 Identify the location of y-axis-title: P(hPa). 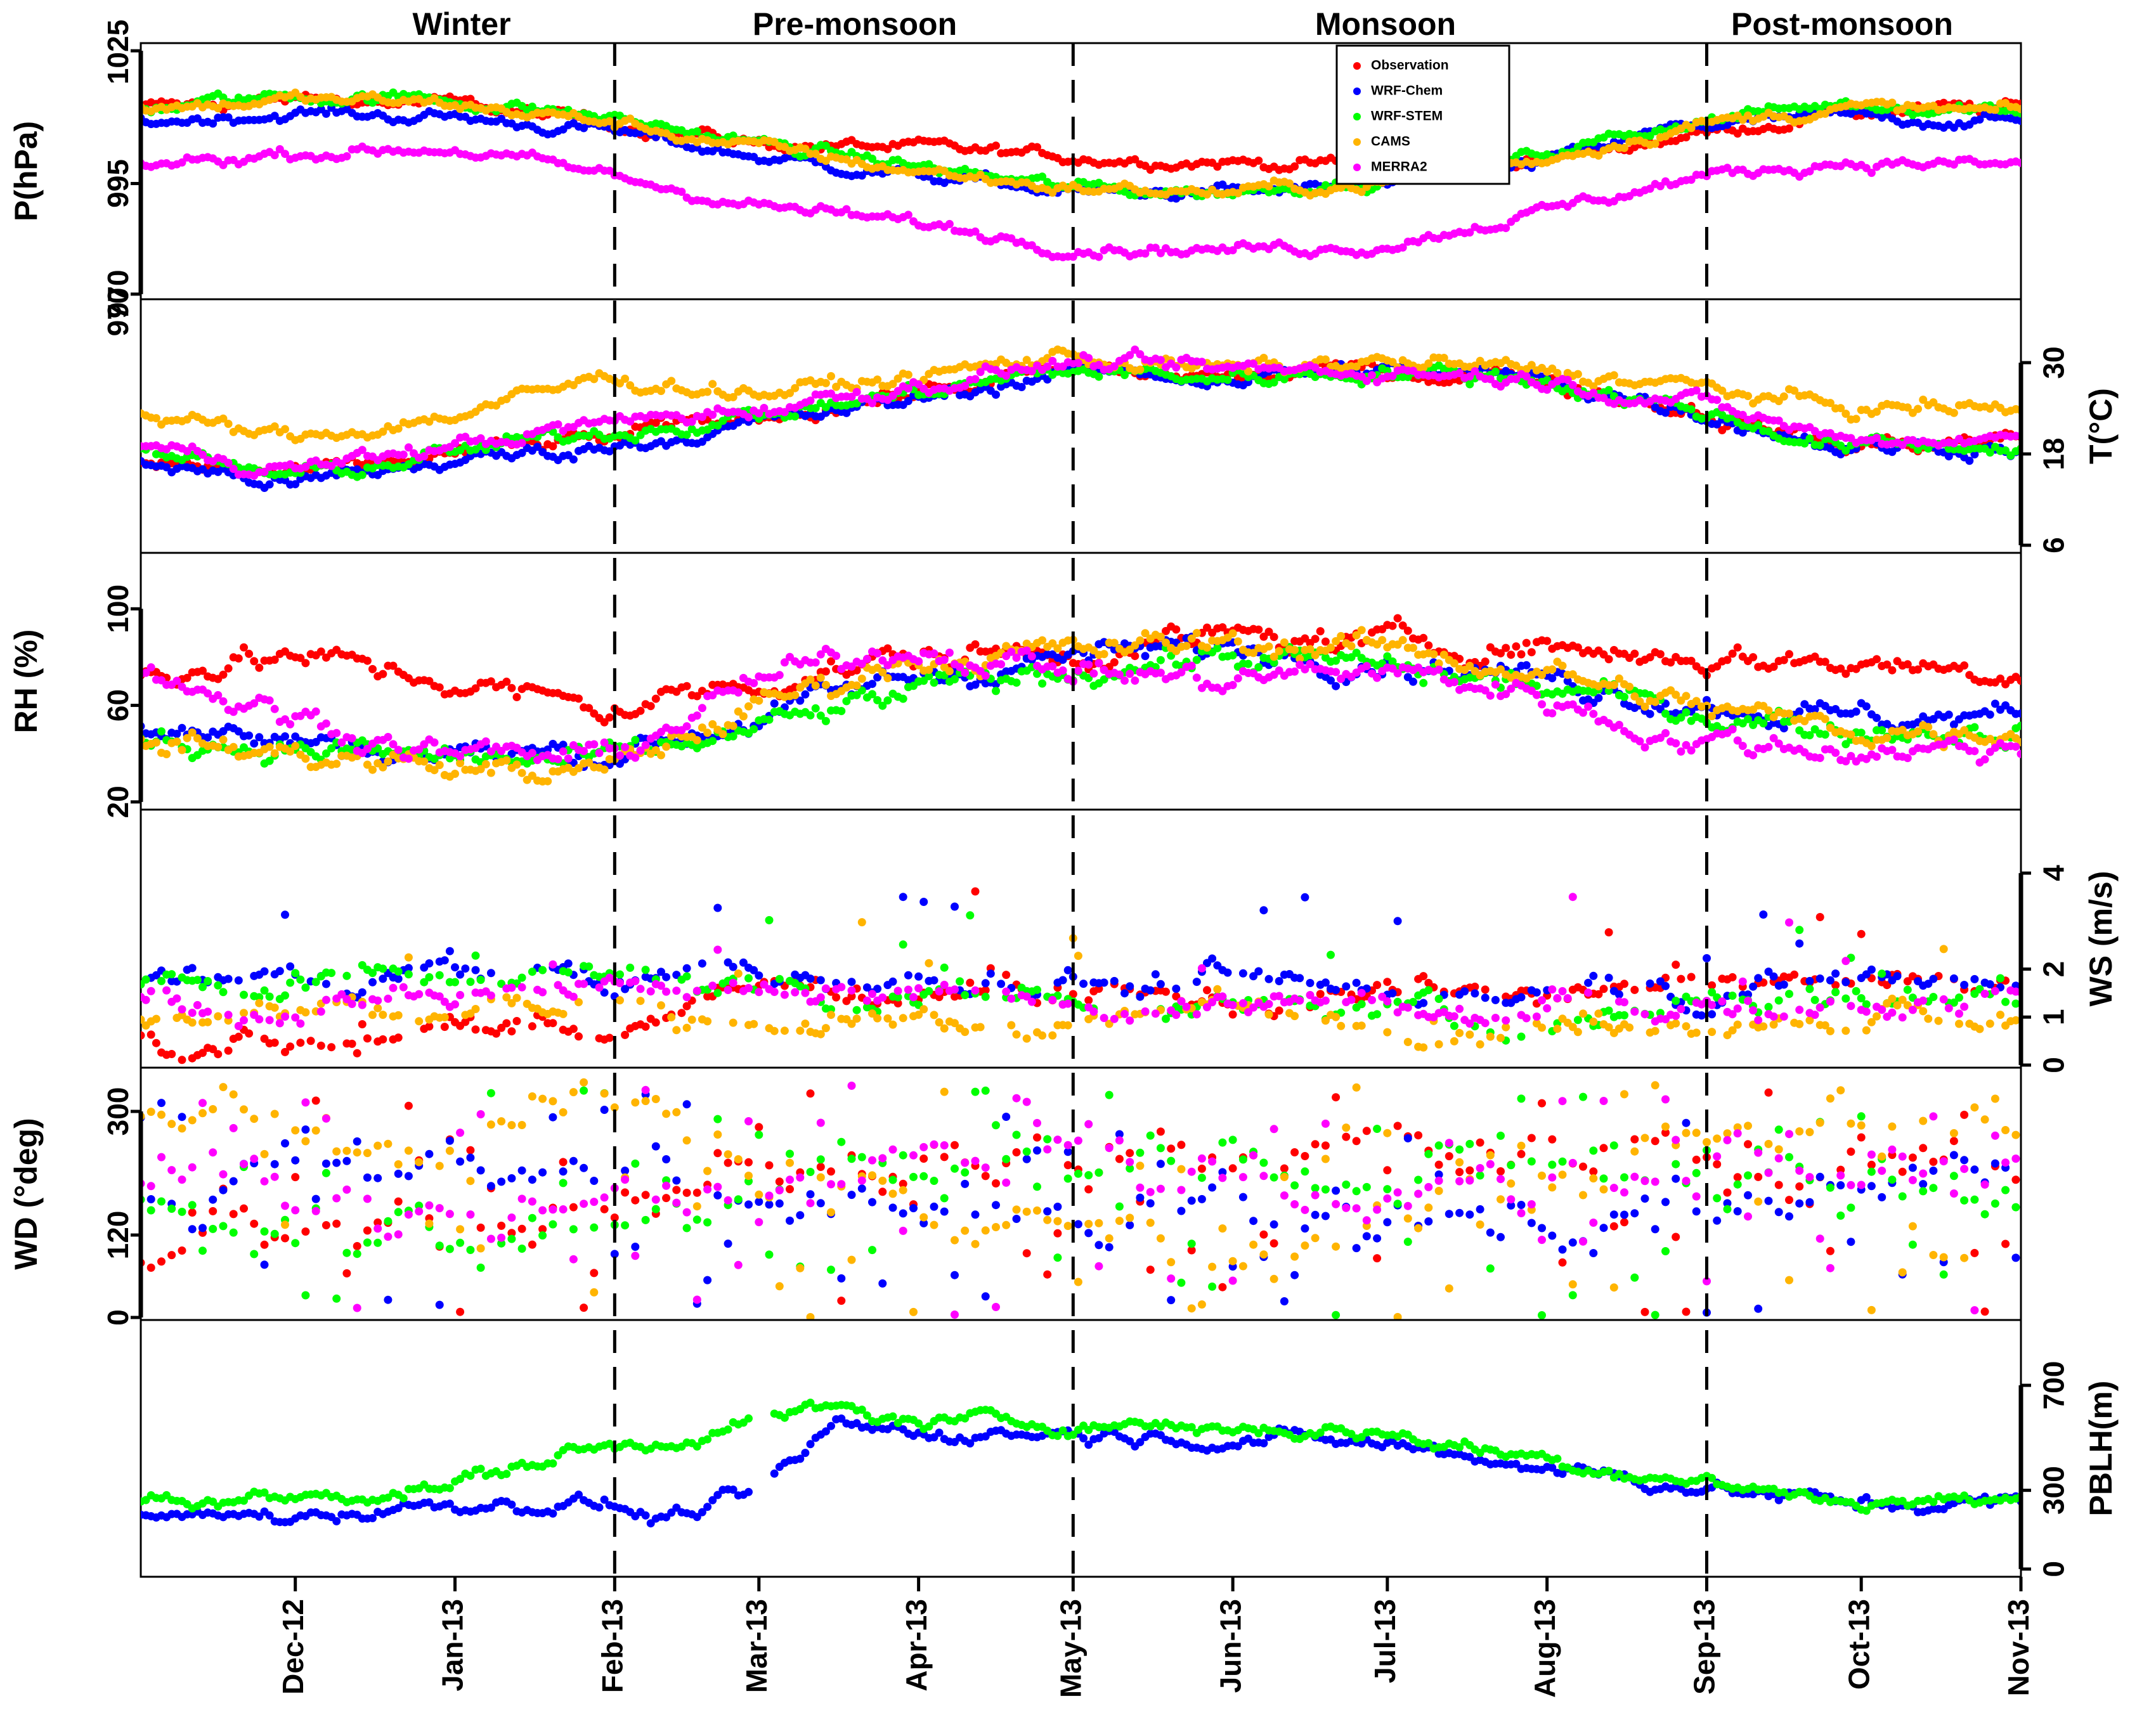
(26, 171).